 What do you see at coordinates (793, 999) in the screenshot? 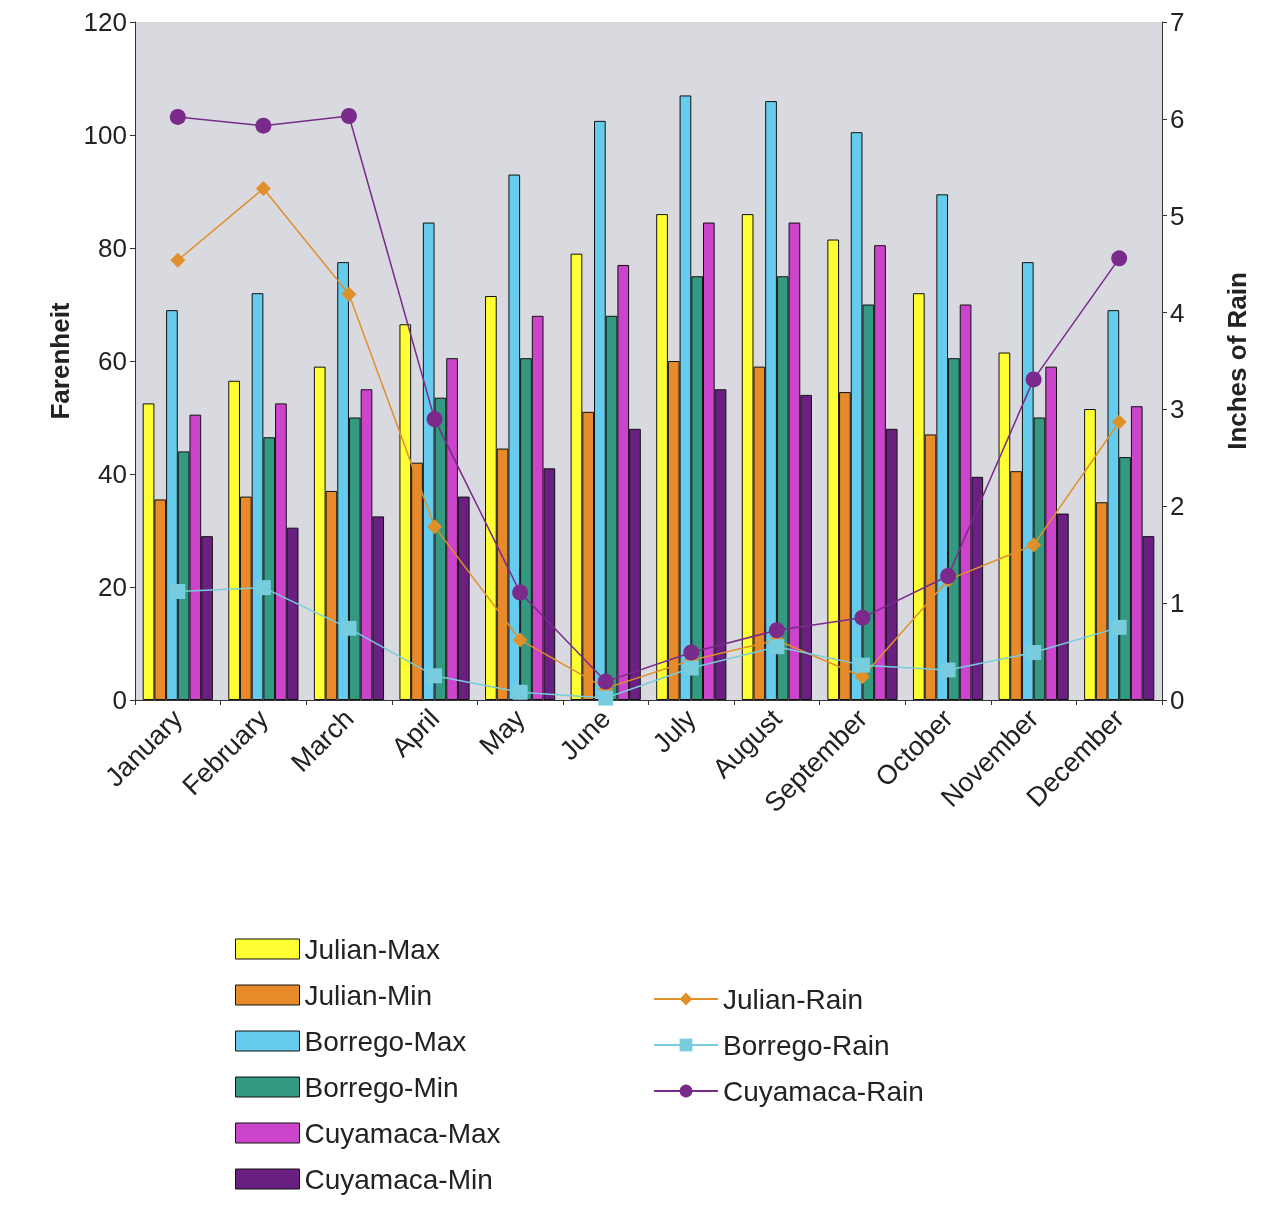
I see `legend-label: Julian-Rain` at bounding box center [793, 999].